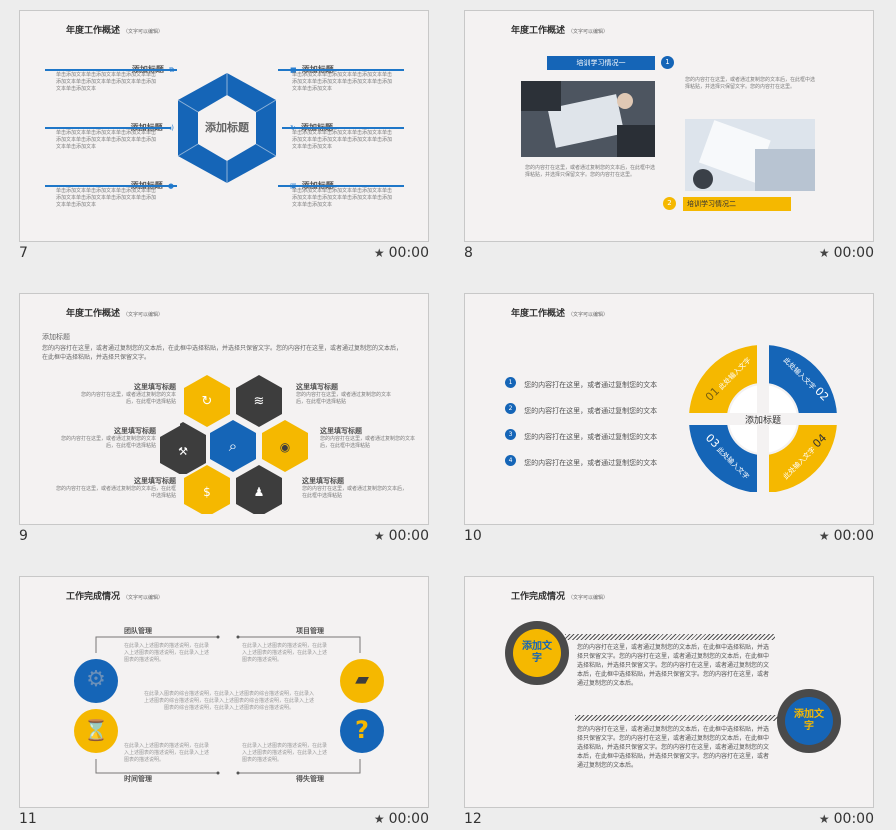  Describe the element at coordinates (96, 681) in the screenshot. I see `gears-icon: ⚙` at that location.